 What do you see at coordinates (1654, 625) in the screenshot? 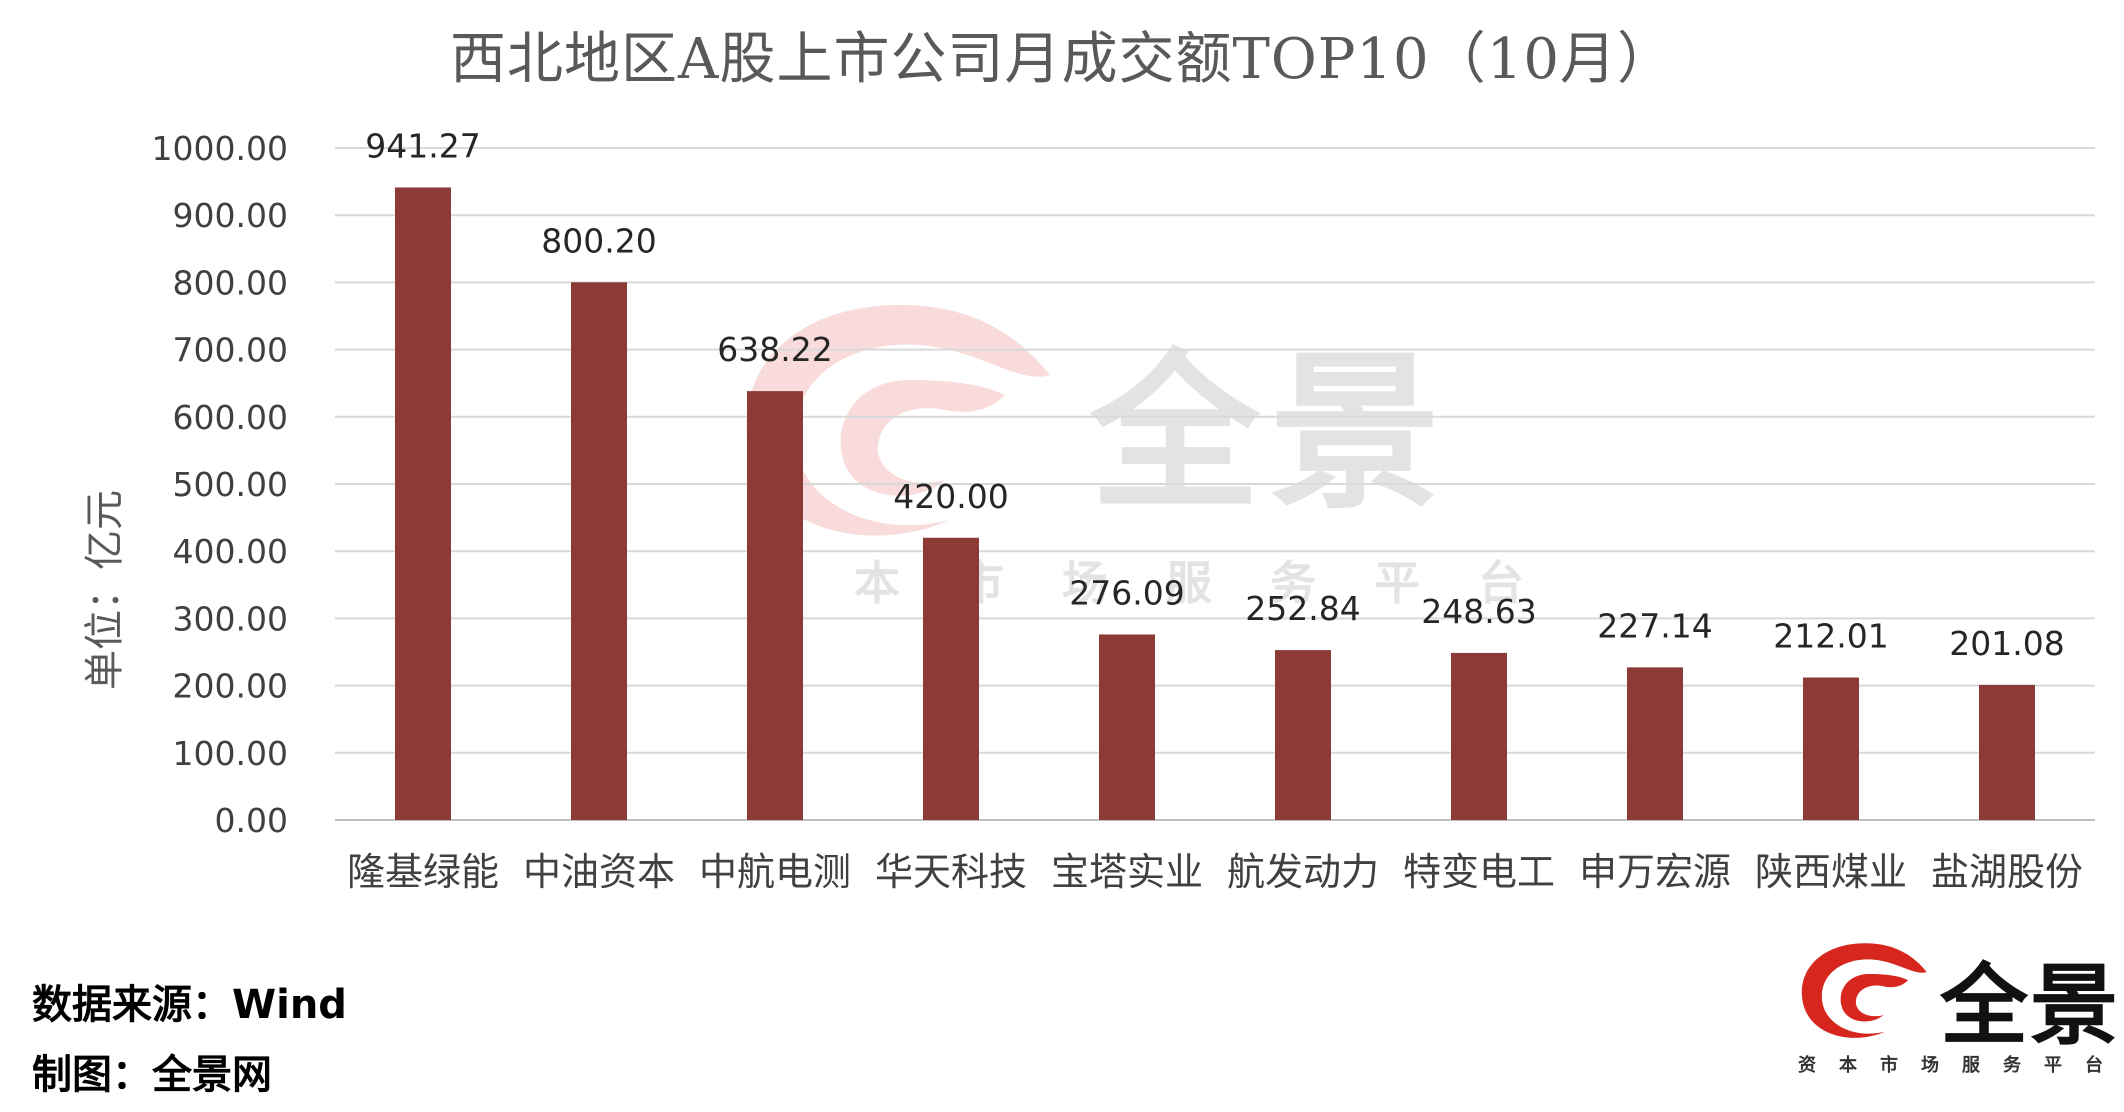
I see `data-label: 227.14` at bounding box center [1654, 625].